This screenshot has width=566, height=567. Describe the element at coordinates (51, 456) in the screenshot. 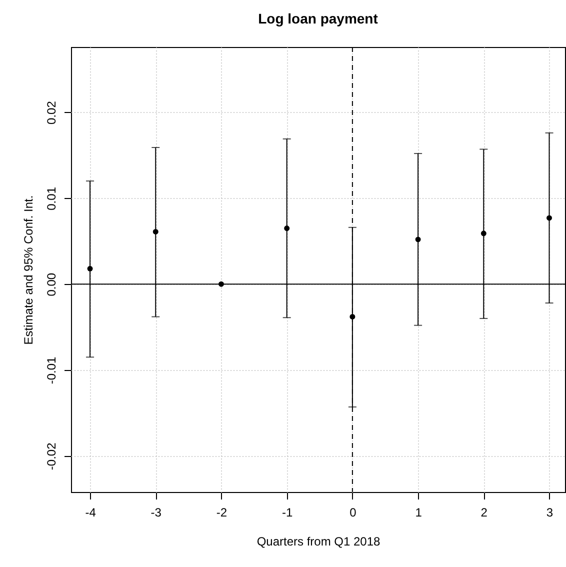

I see `y-tick-label: -0.02` at that location.